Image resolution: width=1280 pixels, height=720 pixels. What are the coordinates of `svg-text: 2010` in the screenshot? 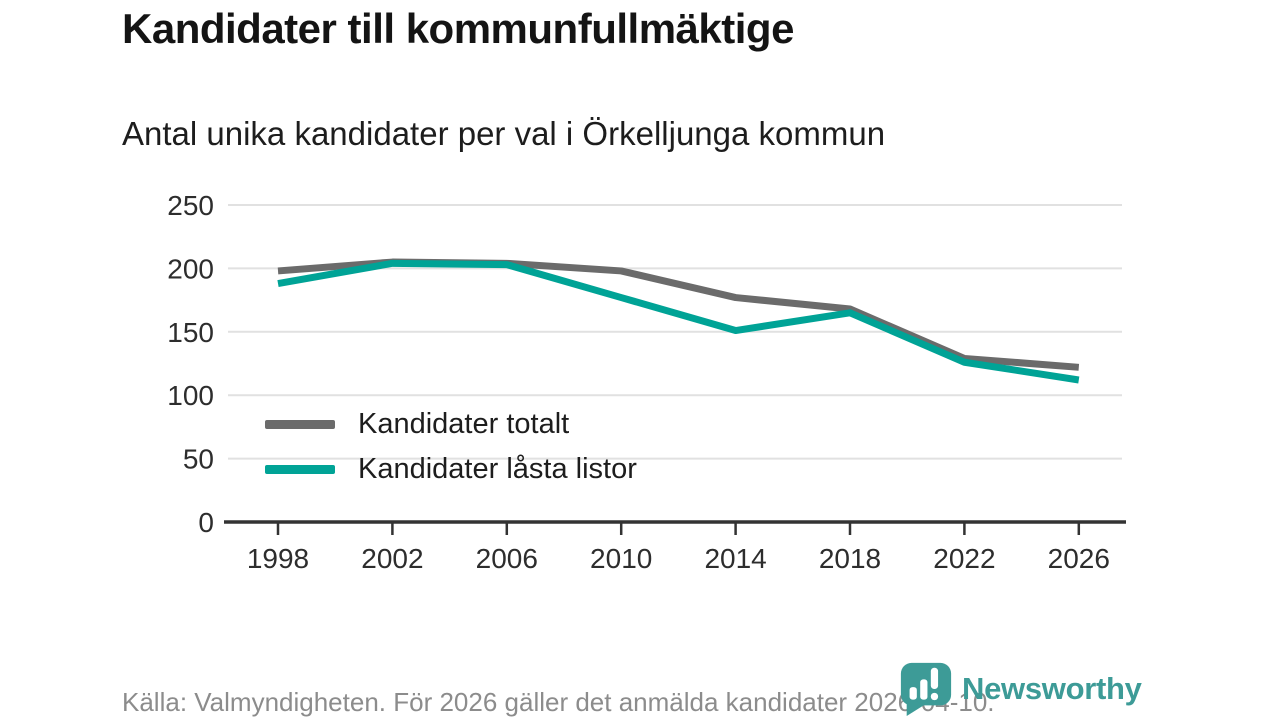 It's located at (621, 558).